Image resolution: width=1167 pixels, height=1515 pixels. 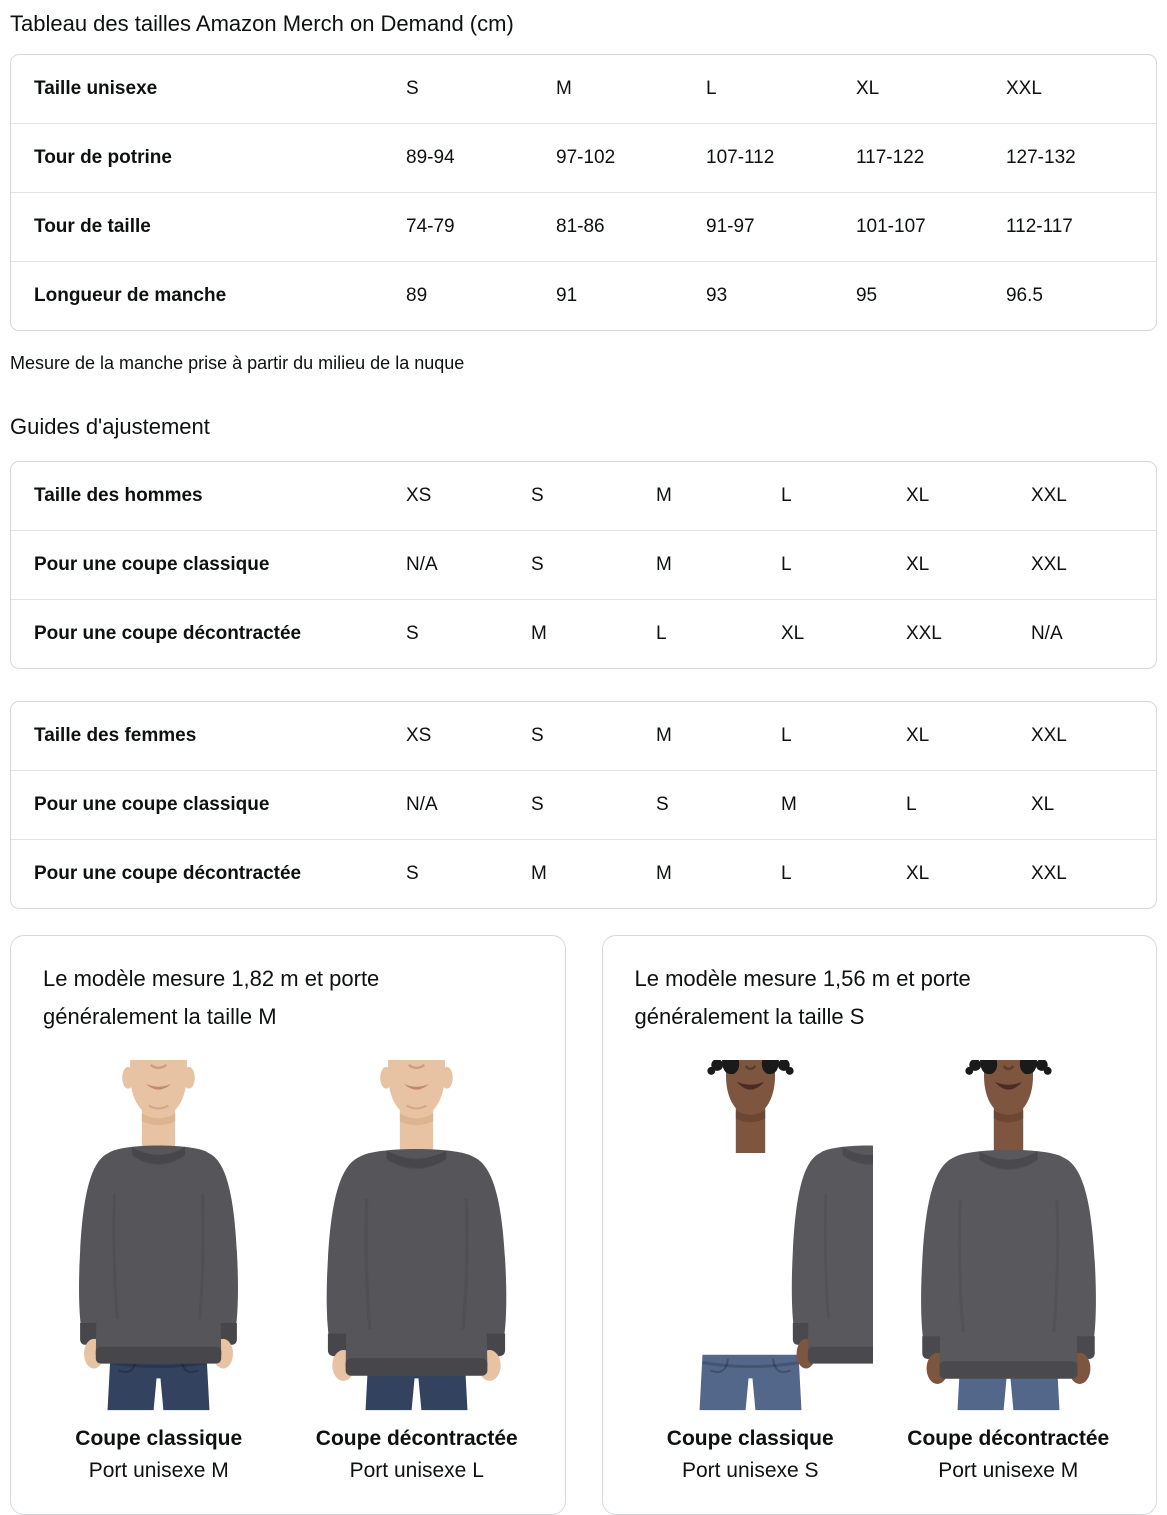 I want to click on value-cell: 89-94, so click(x=481, y=157).